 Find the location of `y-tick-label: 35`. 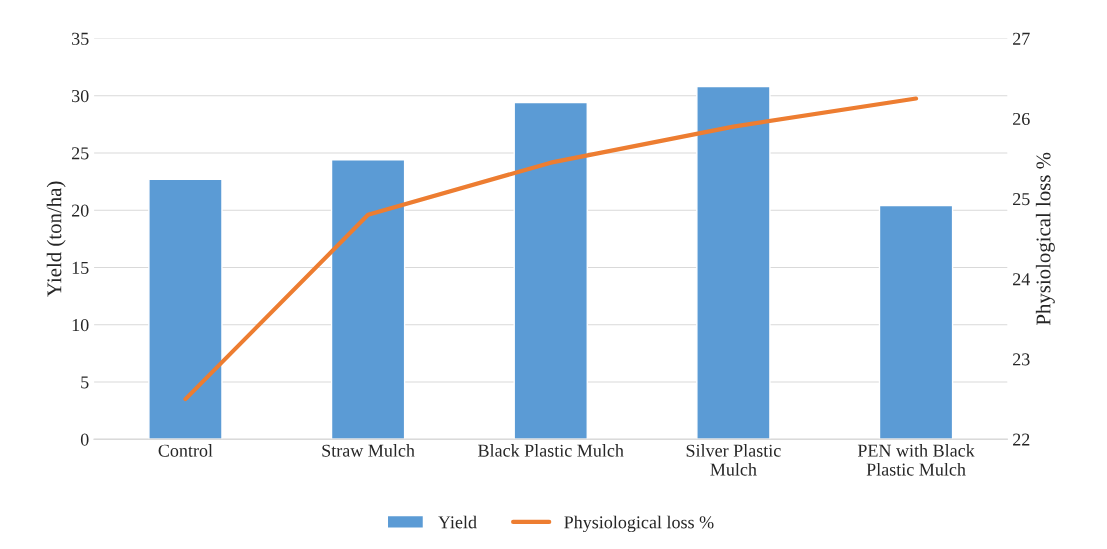

y-tick-label: 35 is located at coordinates (80, 38).